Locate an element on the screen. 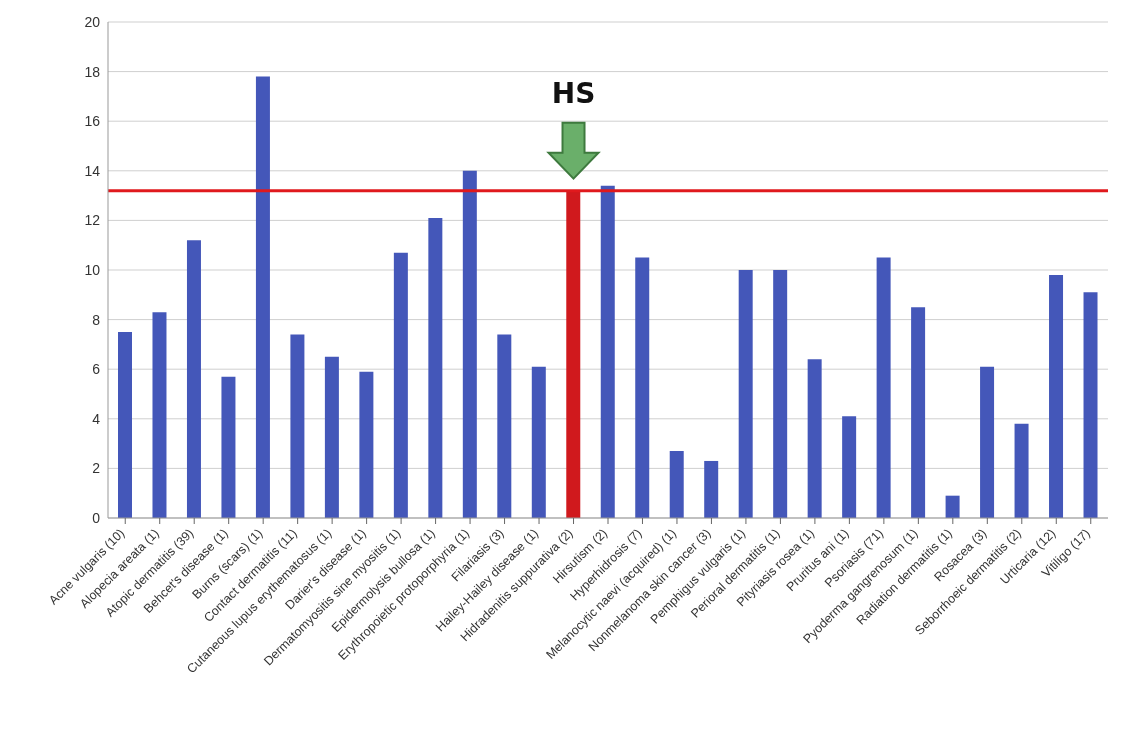 This screenshot has width=1126, height=736. y-tick-label: 16 is located at coordinates (92, 121).